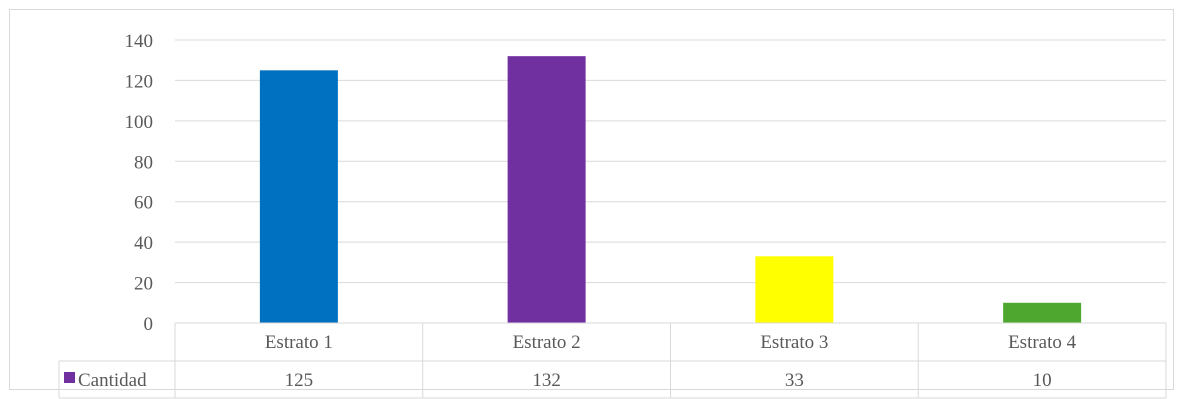 This screenshot has width=1183, height=399. Describe the element at coordinates (139, 81) in the screenshot. I see `y-tick-label: 120` at that location.